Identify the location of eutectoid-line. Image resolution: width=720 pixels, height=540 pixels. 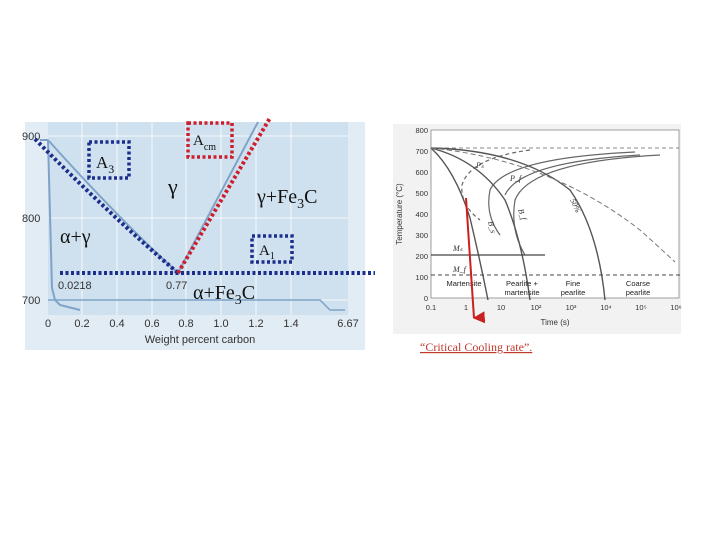
(196, 305).